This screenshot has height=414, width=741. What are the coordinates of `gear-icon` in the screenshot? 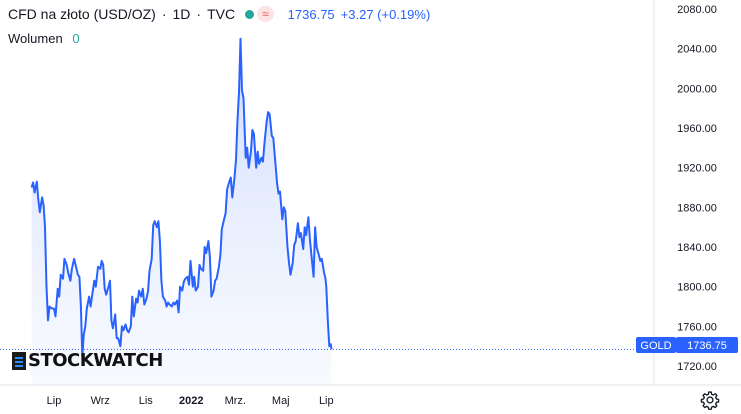 It's located at (710, 400).